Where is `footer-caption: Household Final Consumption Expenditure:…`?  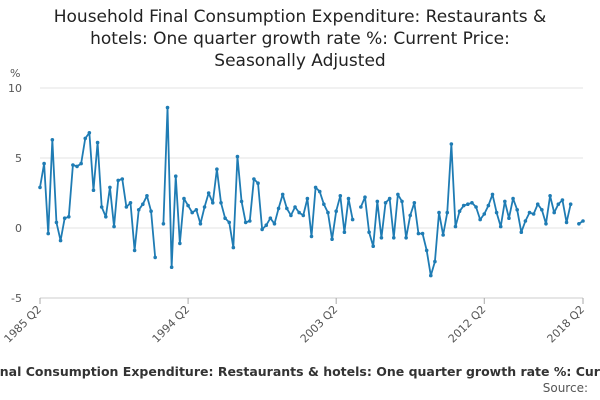 footer-caption: Household Final Consumption Expenditure:… is located at coordinates (300, 371).